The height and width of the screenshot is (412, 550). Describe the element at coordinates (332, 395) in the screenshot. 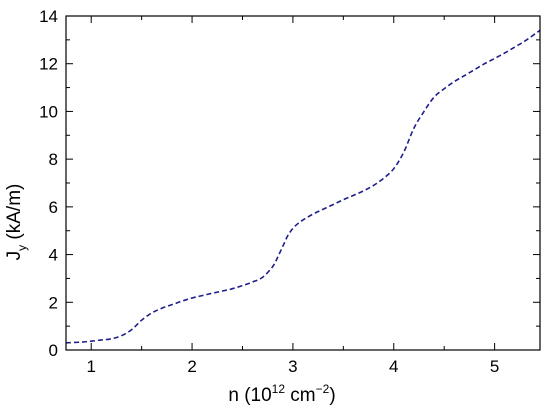

I see `x-axis-label-end: )` at that location.